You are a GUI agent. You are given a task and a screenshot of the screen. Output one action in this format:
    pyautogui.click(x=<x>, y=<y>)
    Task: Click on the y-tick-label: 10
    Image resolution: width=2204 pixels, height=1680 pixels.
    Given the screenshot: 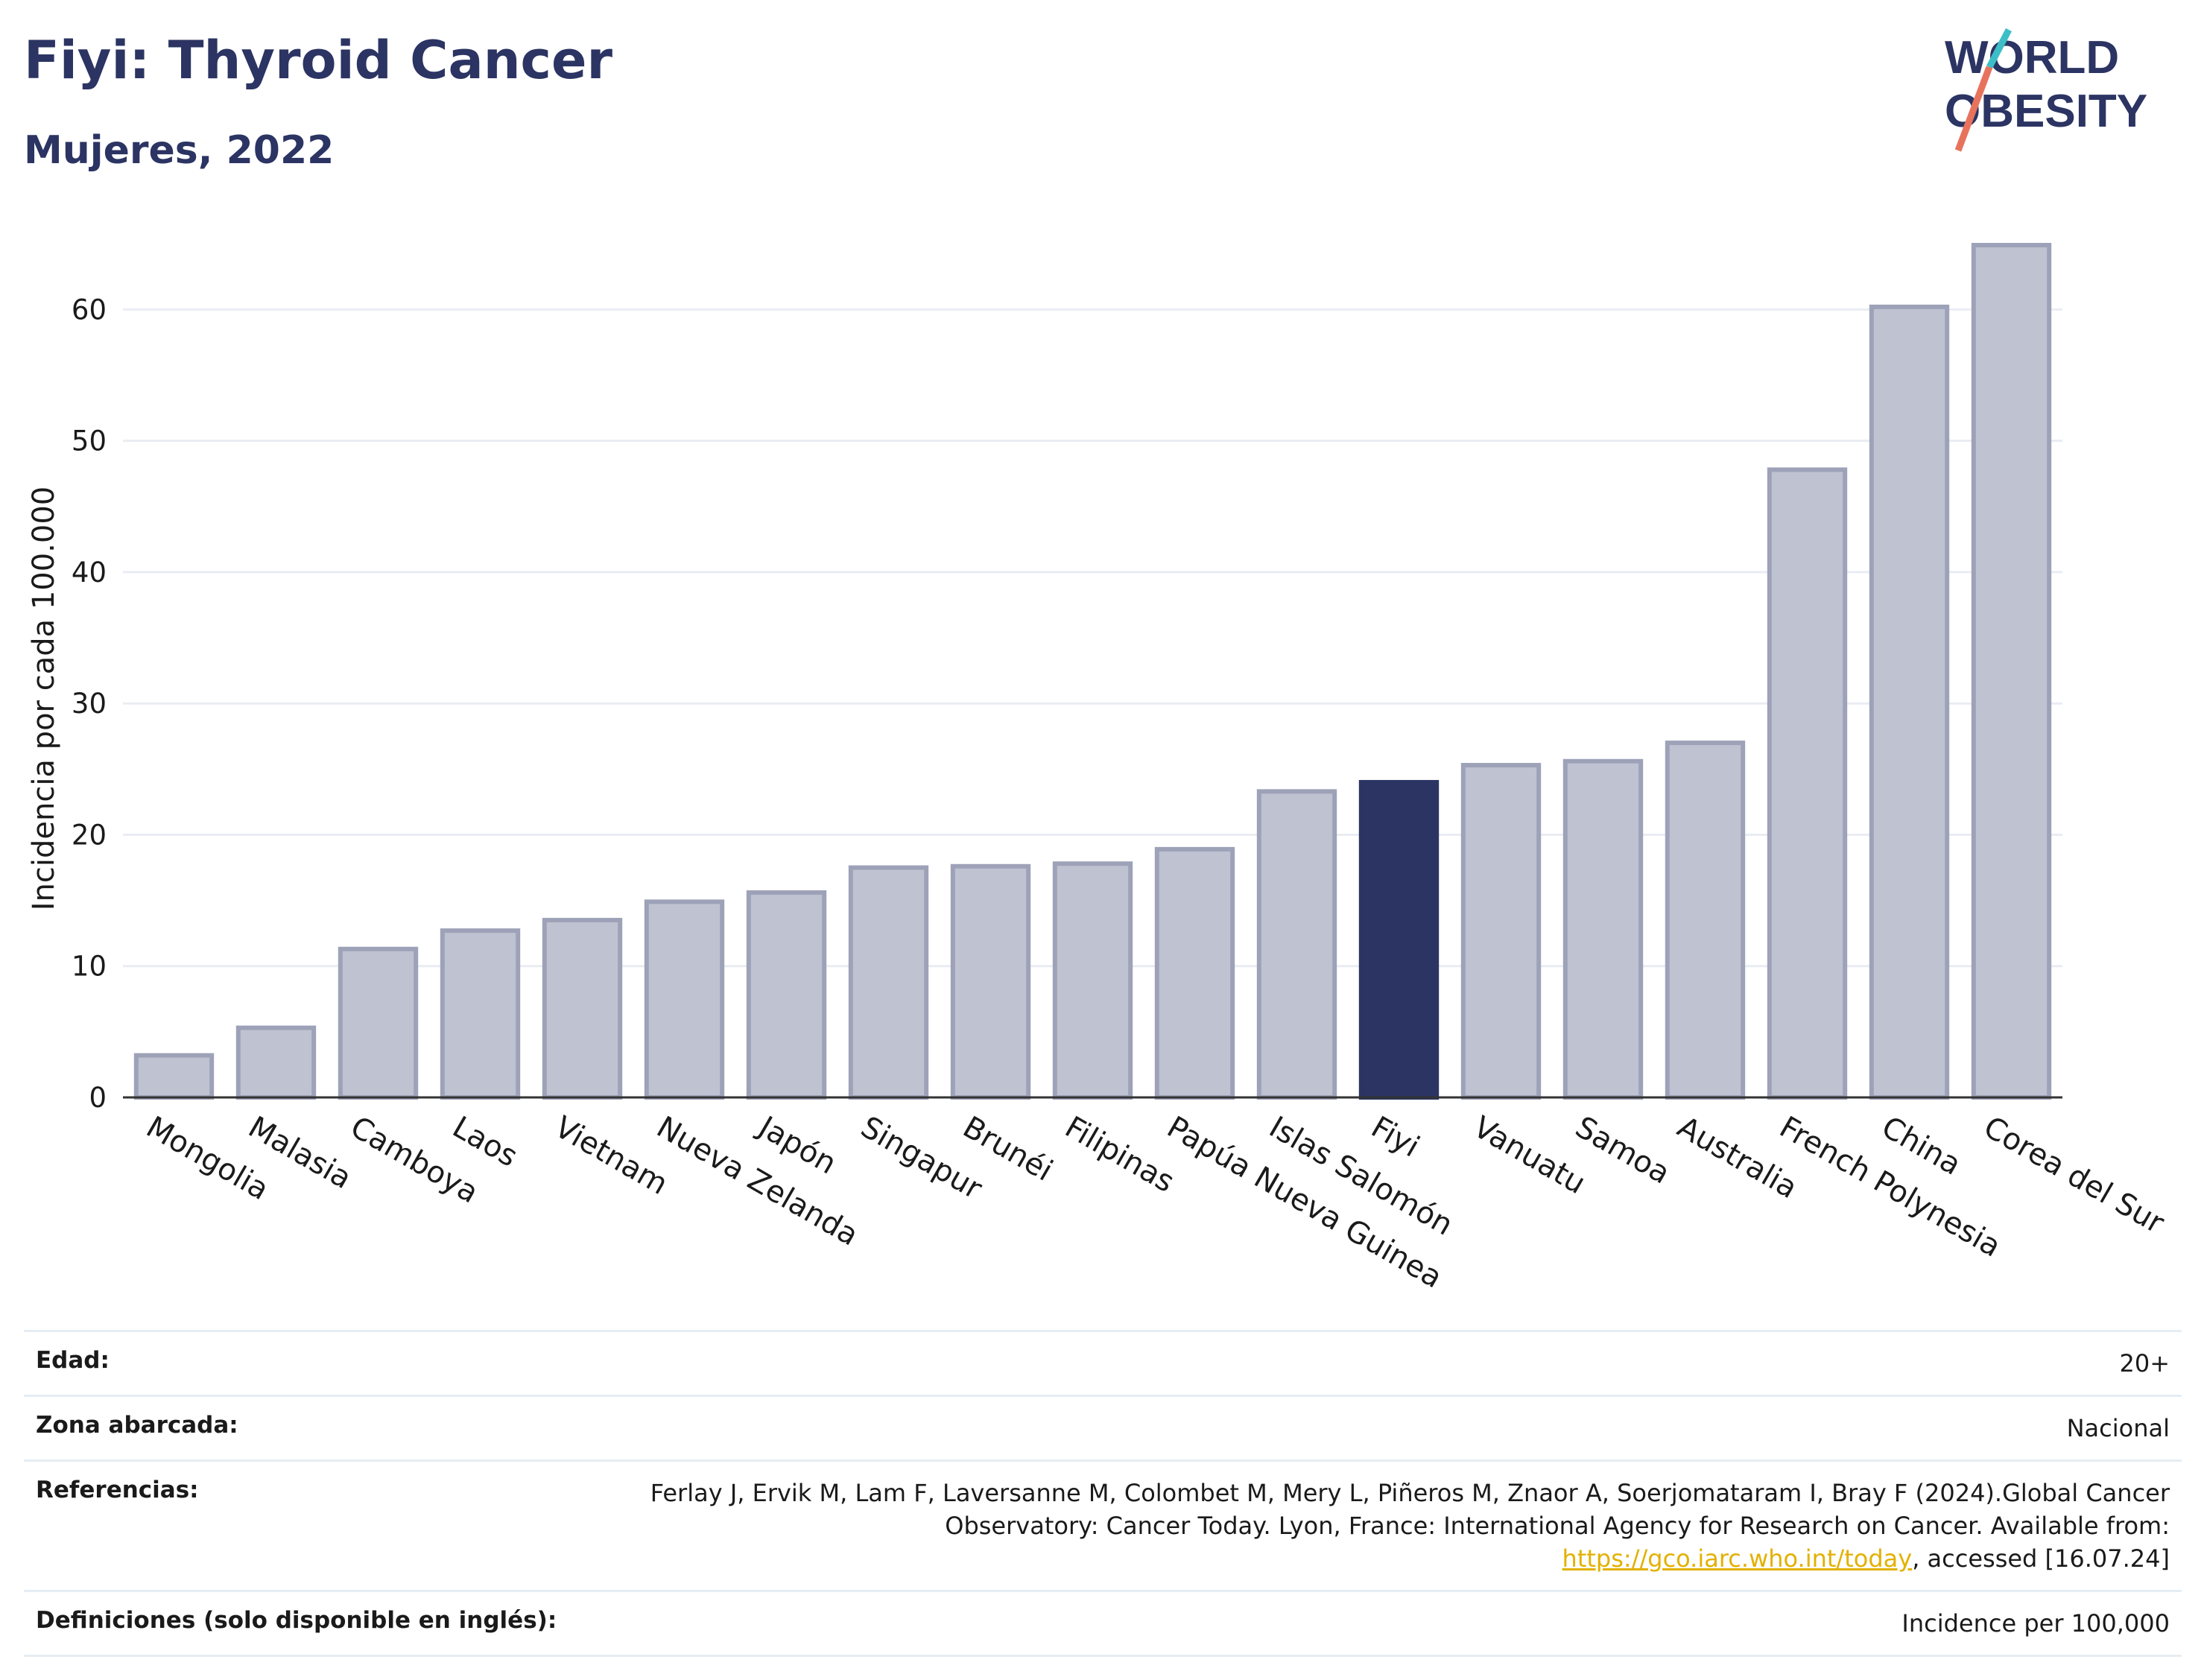 What is the action you would take?
    pyautogui.click(x=89, y=967)
    